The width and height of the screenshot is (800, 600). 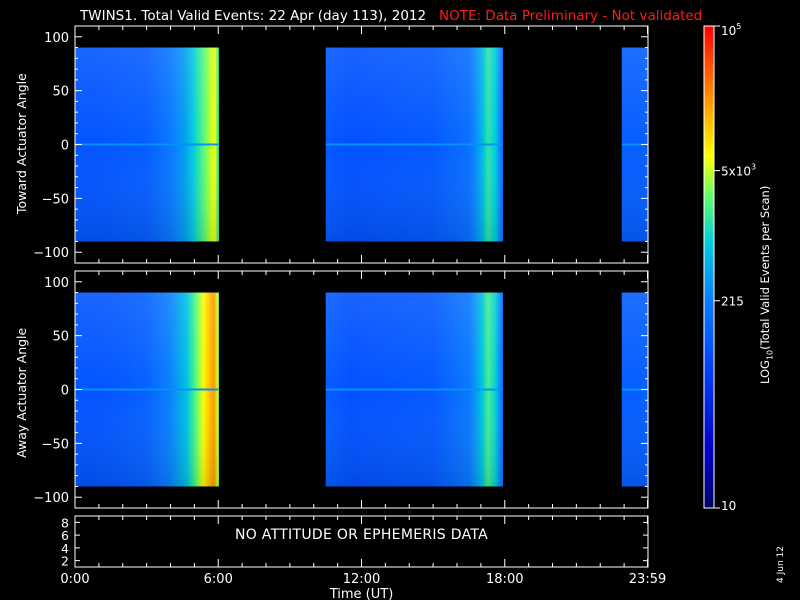 What do you see at coordinates (732, 302) in the screenshot?
I see `colorbar-tick-label: 215` at bounding box center [732, 302].